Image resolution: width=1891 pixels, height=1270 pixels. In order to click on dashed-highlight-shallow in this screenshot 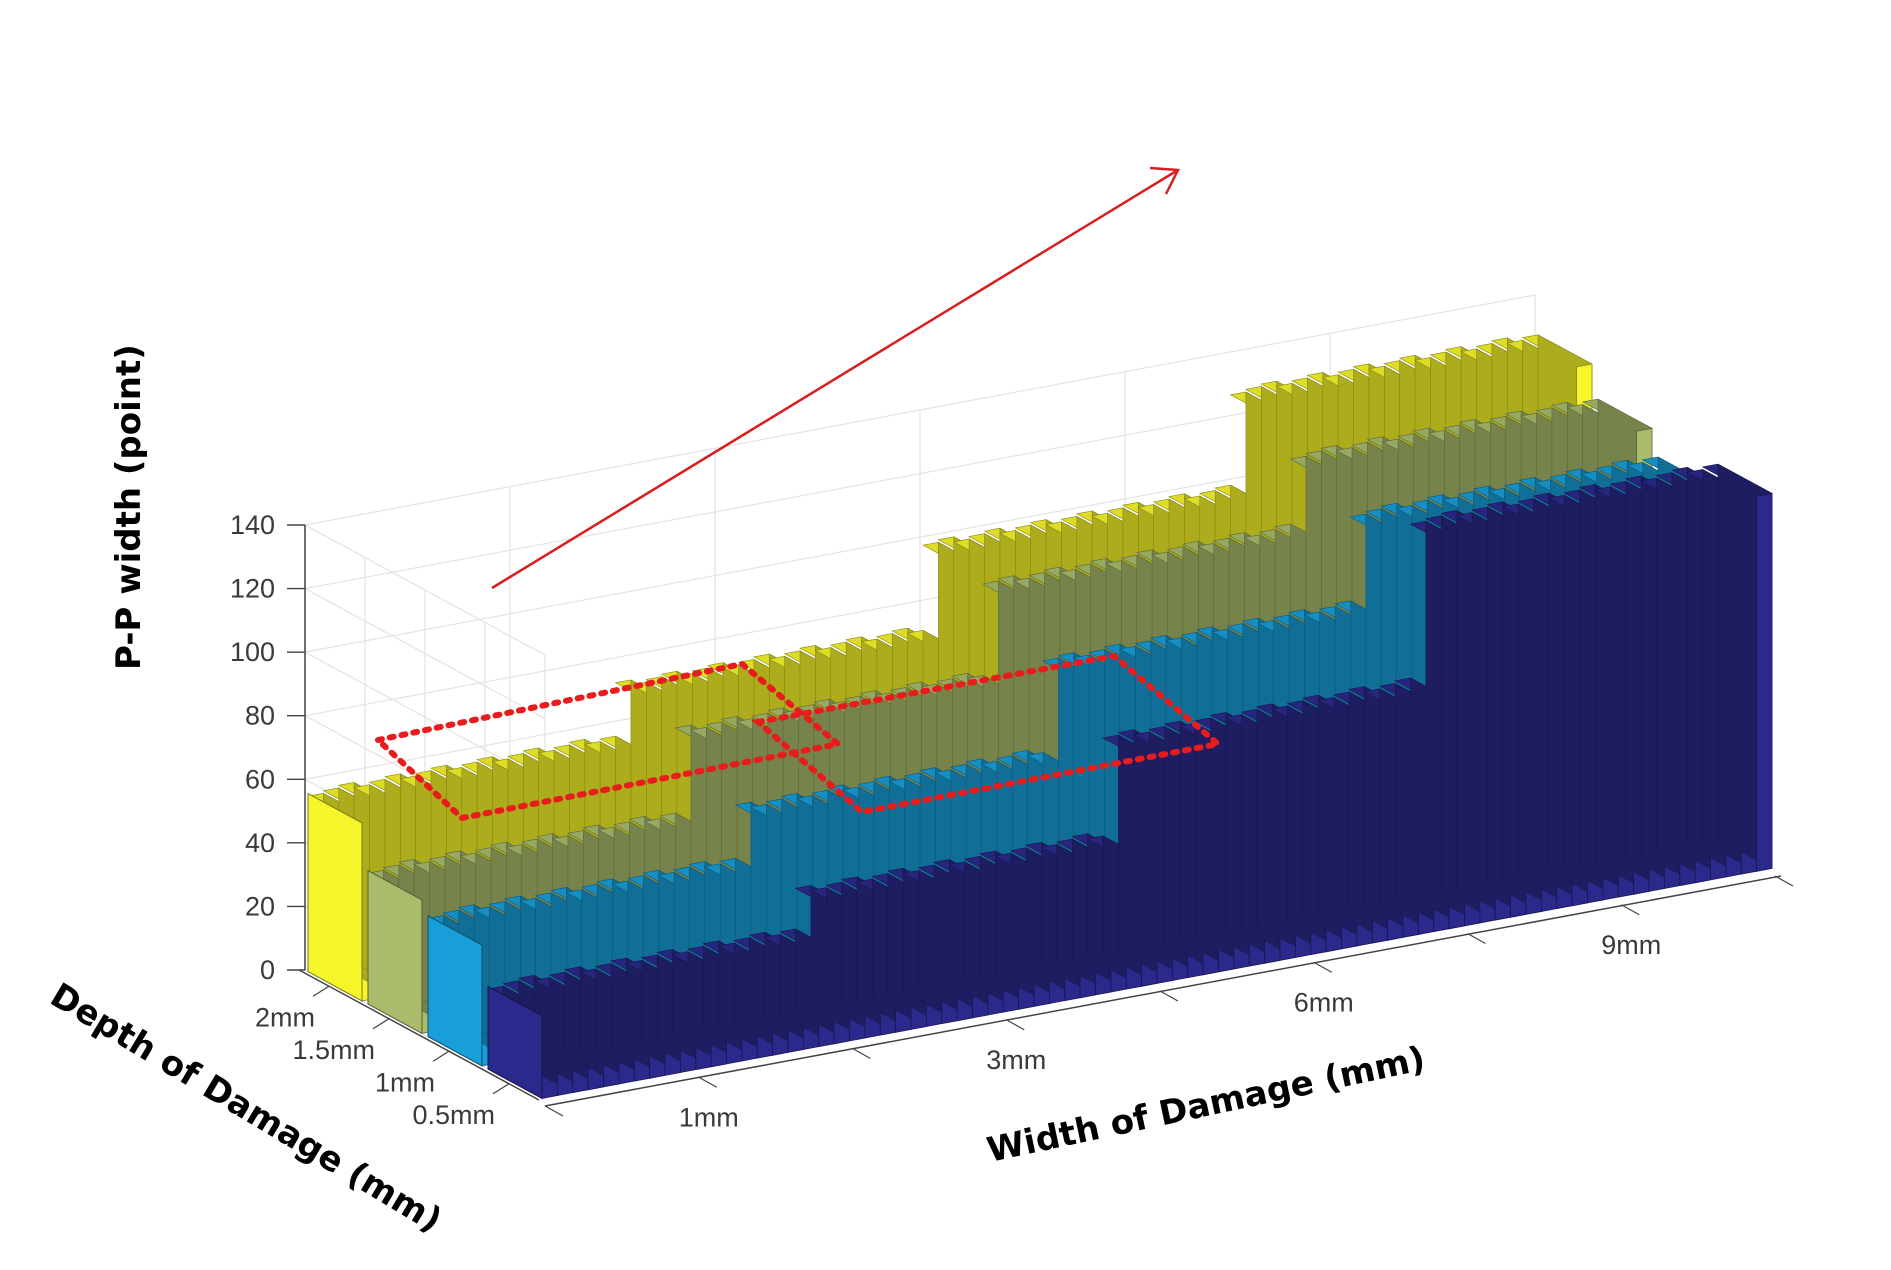, I will do `click(608, 741)`.